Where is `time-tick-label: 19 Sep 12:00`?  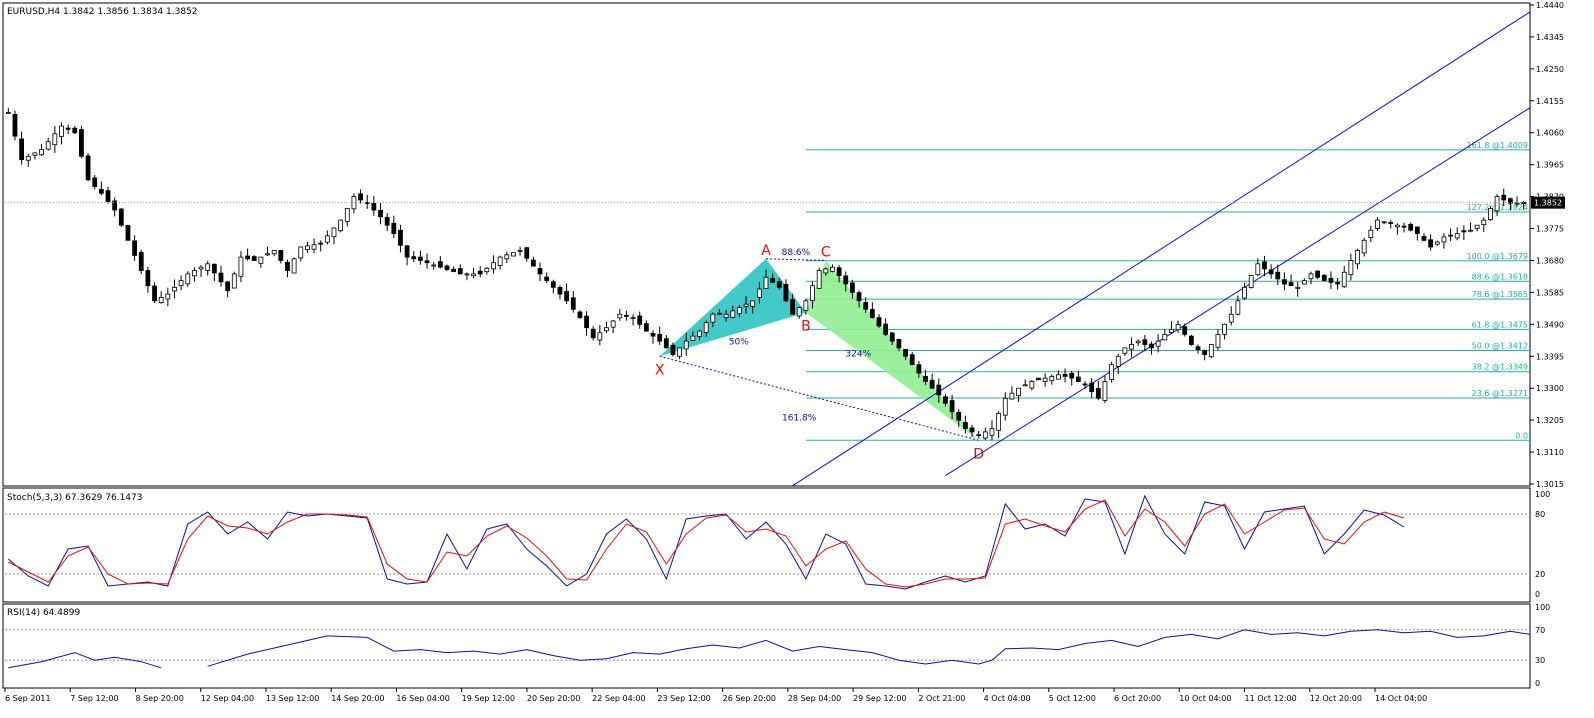 time-tick-label: 19 Sep 12:00 is located at coordinates (488, 698).